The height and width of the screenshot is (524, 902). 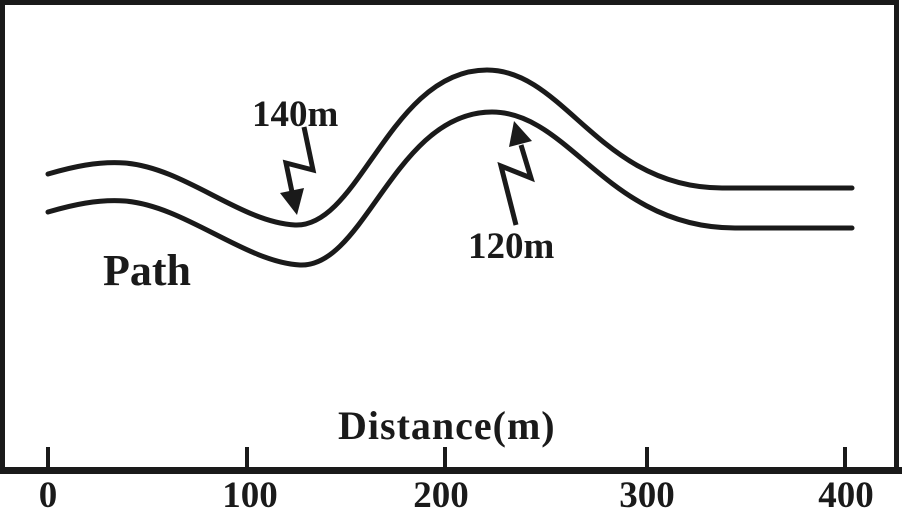 What do you see at coordinates (299, 159) in the screenshot?
I see `zigzag-arrow-140m-shaft` at bounding box center [299, 159].